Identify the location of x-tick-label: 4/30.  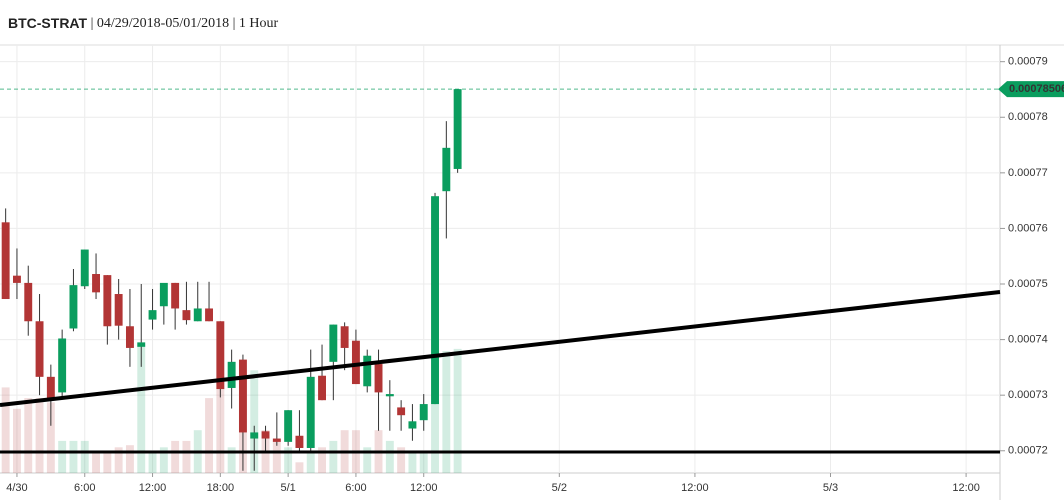
(16, 488).